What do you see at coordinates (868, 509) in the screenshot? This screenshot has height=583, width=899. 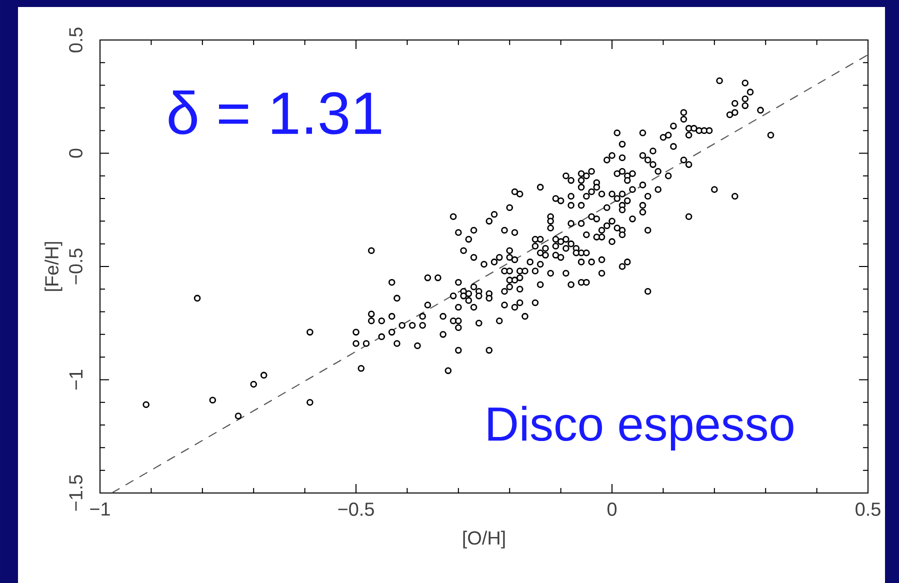 I see `x-tick-label: 0.5` at bounding box center [868, 509].